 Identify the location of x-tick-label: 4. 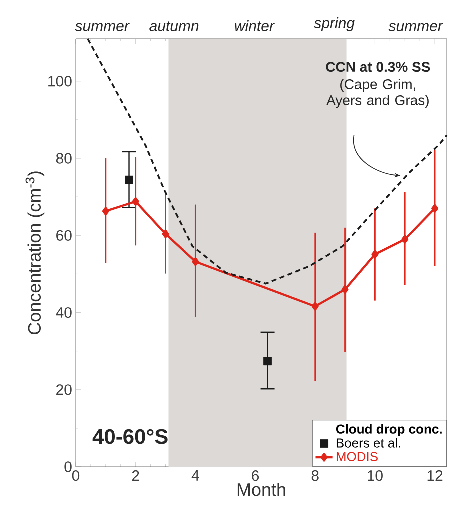
(196, 475).